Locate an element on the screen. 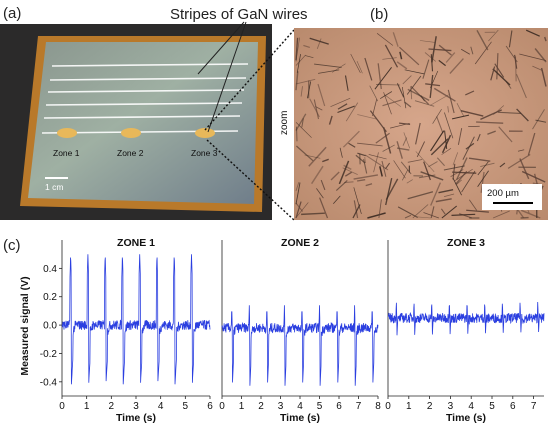 This screenshot has width=550, height=430. y-tick-label: 0.0 is located at coordinates (50, 326).